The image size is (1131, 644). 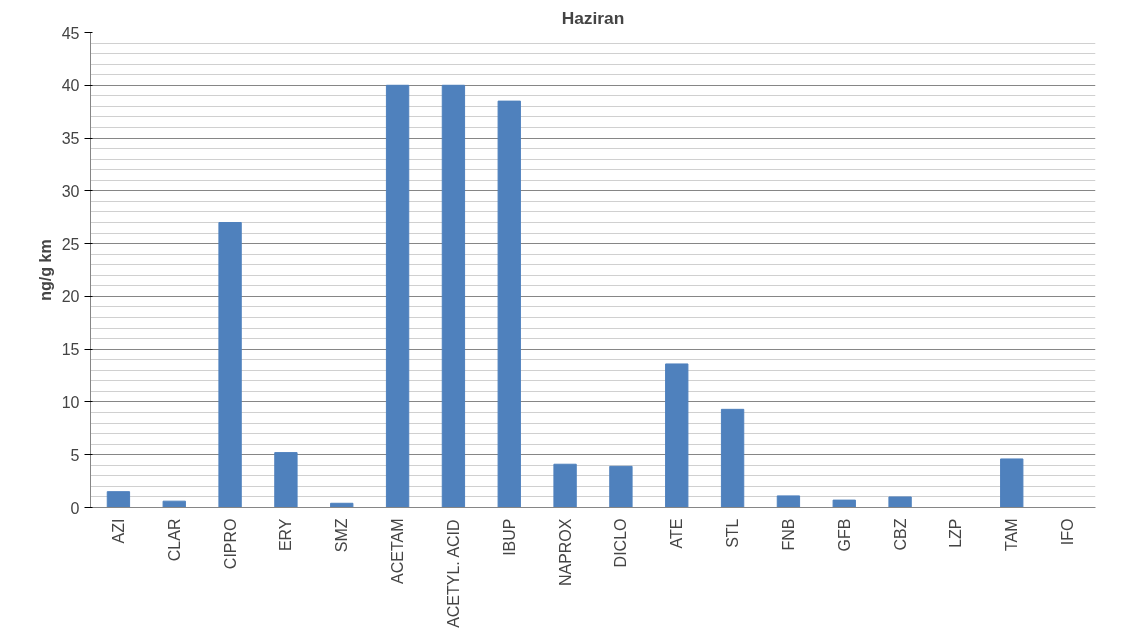 I want to click on x-tick-label: CBZ, so click(x=900, y=534).